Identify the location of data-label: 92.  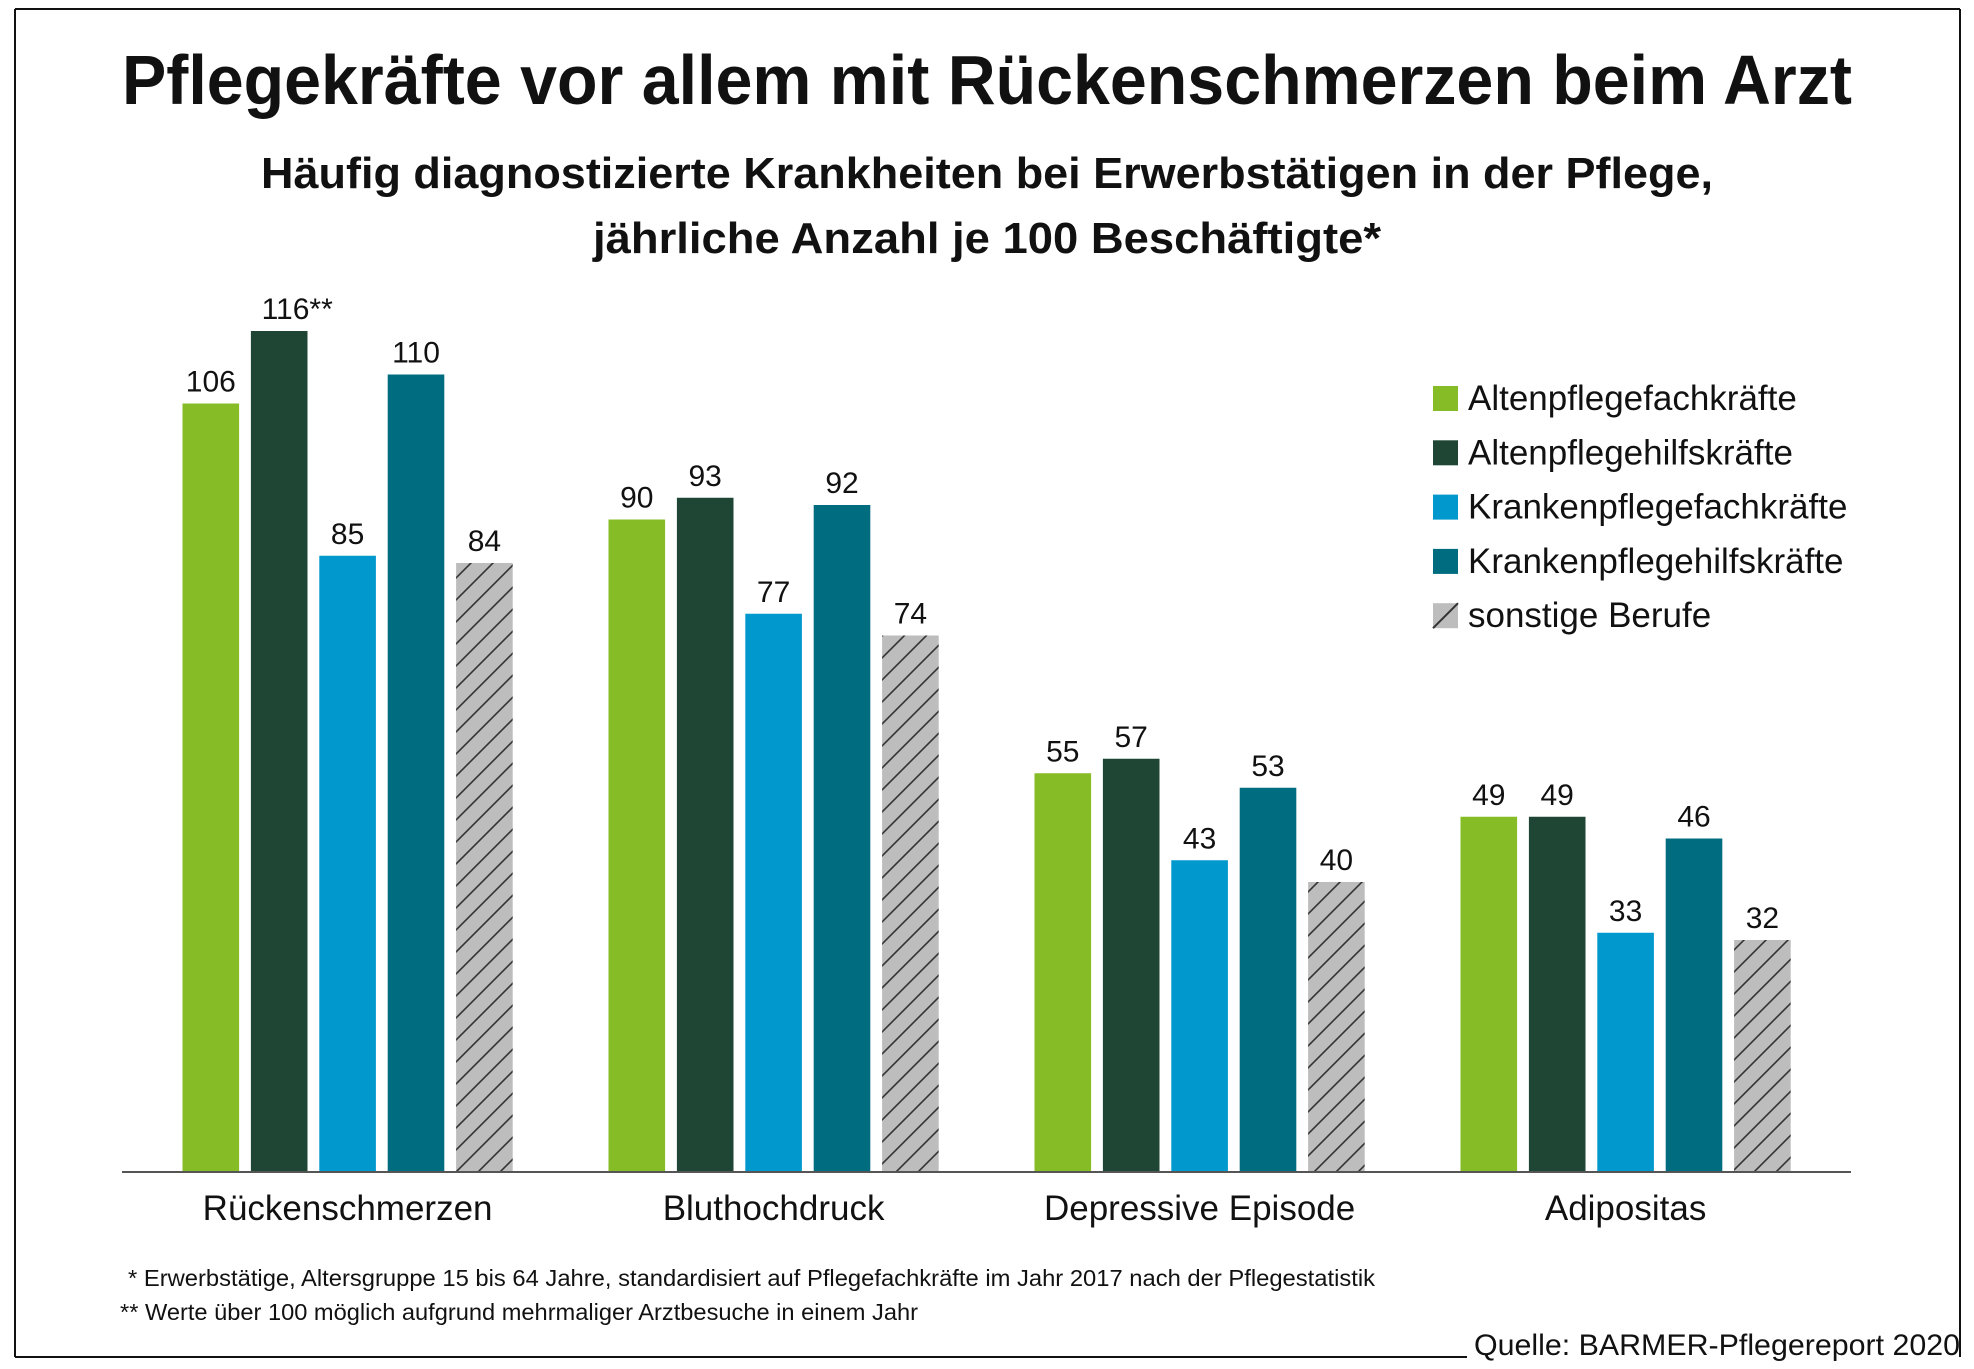
(841, 483).